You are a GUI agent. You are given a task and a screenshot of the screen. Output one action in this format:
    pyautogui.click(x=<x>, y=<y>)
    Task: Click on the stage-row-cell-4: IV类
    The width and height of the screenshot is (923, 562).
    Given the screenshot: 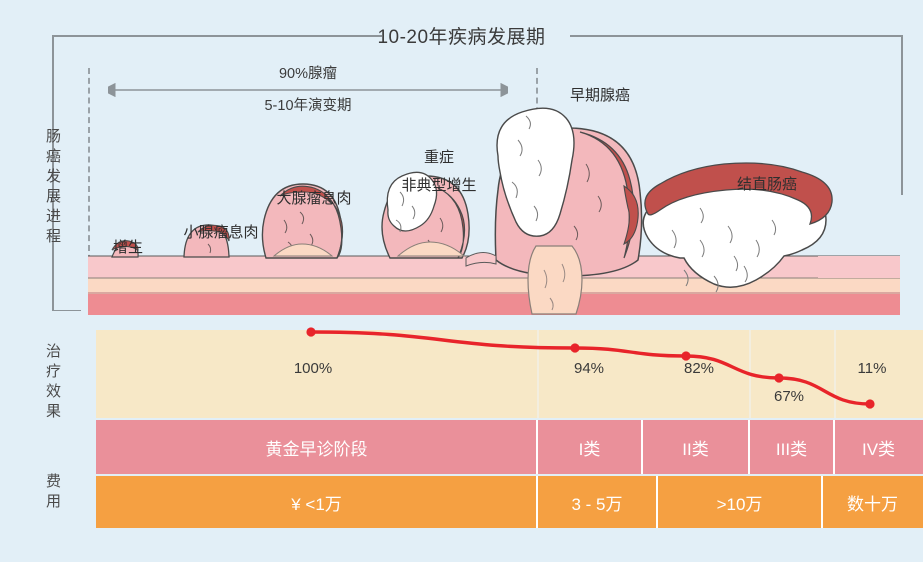 What is the action you would take?
    pyautogui.click(x=878, y=449)
    